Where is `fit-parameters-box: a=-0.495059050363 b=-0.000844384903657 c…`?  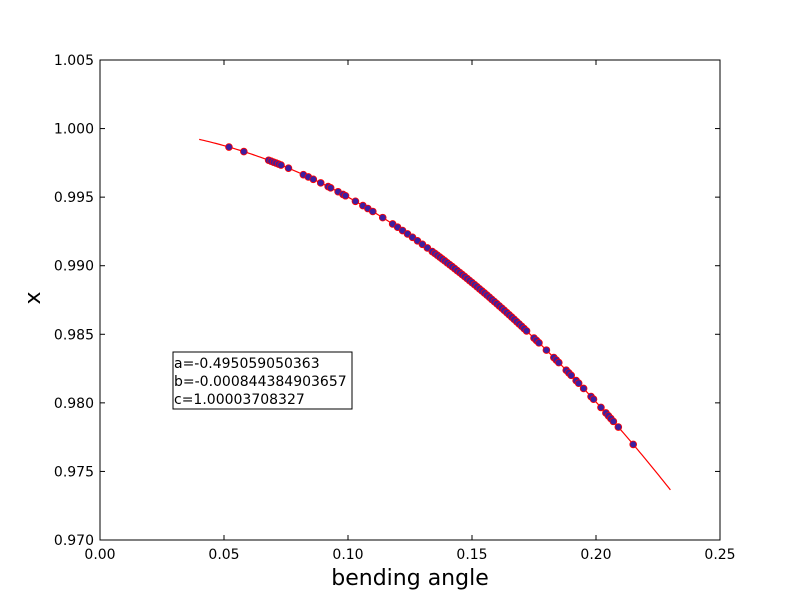 fit-parameters-box: a=-0.495059050363 b=-0.000844384903657 c… is located at coordinates (262, 380).